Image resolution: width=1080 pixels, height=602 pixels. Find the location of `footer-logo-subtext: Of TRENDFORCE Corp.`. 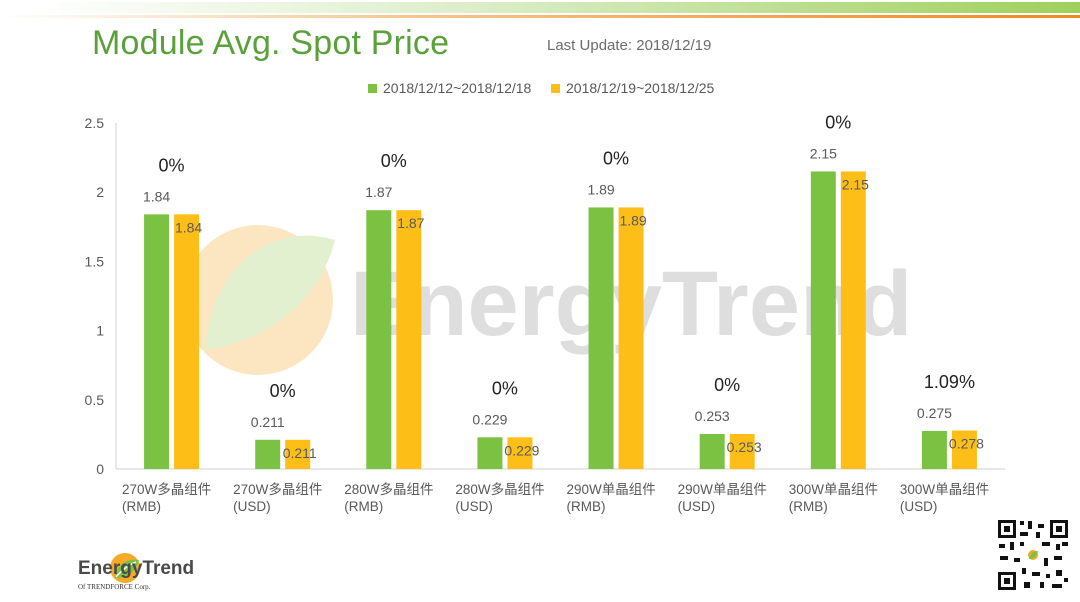

footer-logo-subtext: Of TRENDFORCE Corp. is located at coordinates (114, 587).